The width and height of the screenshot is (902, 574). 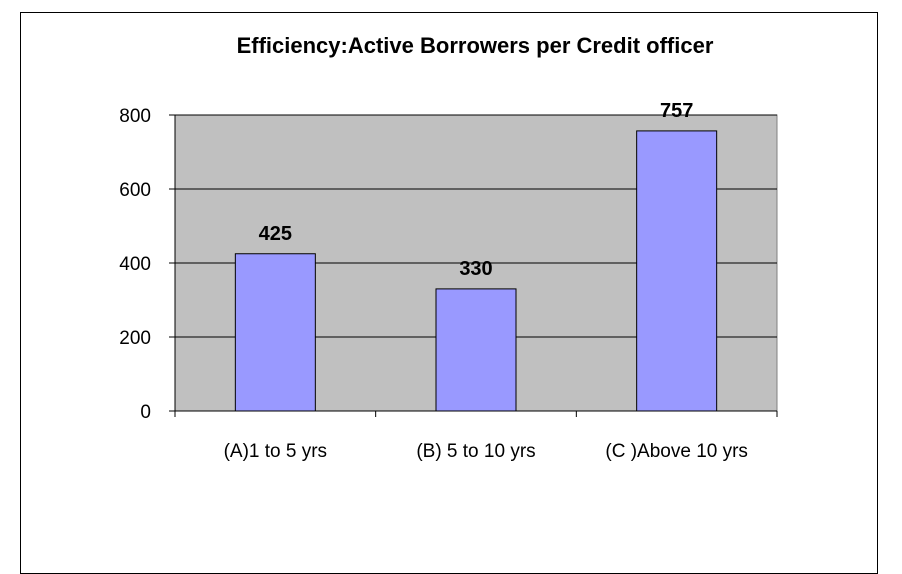 I want to click on y-tick-label: 600, so click(x=135, y=190).